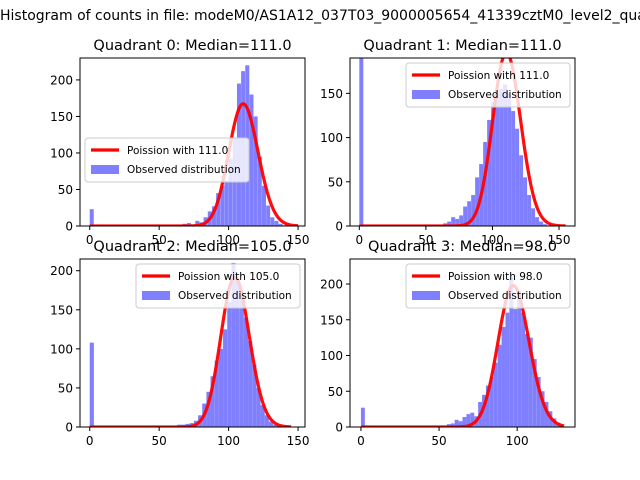 This screenshot has width=640, height=480. I want to click on quadrant-2-frame, so click(192, 343).